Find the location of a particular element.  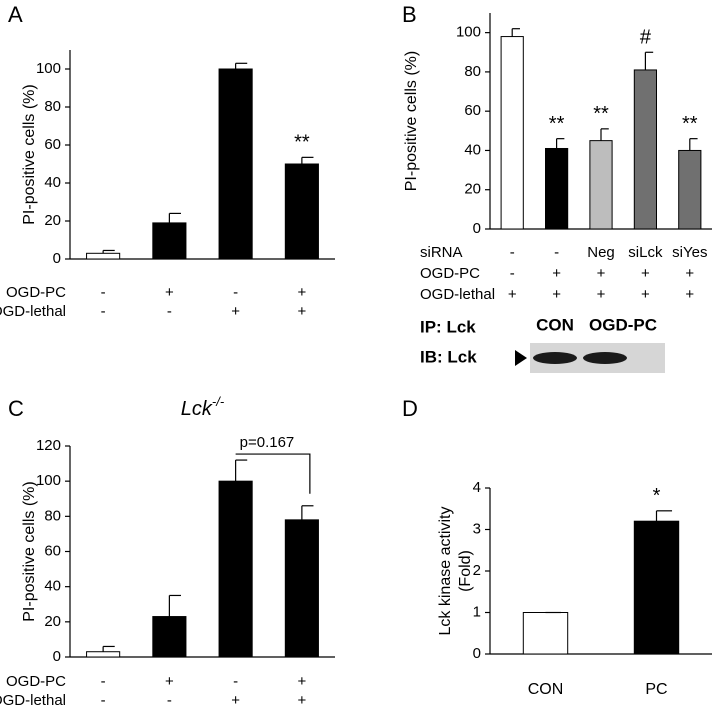

blot-band is located at coordinates (555, 358).